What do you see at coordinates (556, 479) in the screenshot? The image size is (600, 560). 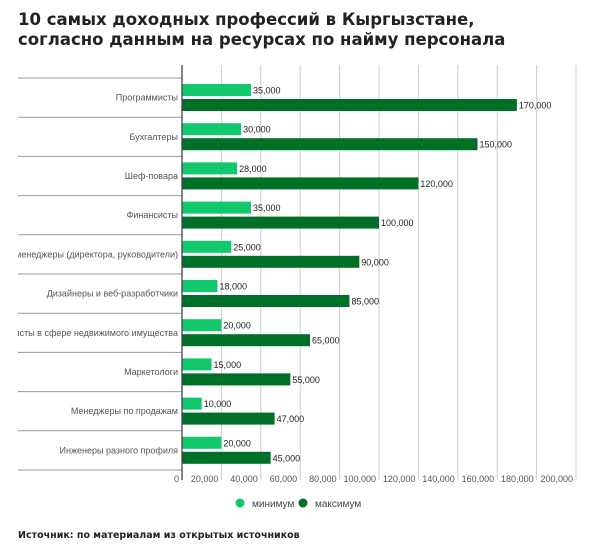 I see `x-tick-label: 200,000` at bounding box center [556, 479].